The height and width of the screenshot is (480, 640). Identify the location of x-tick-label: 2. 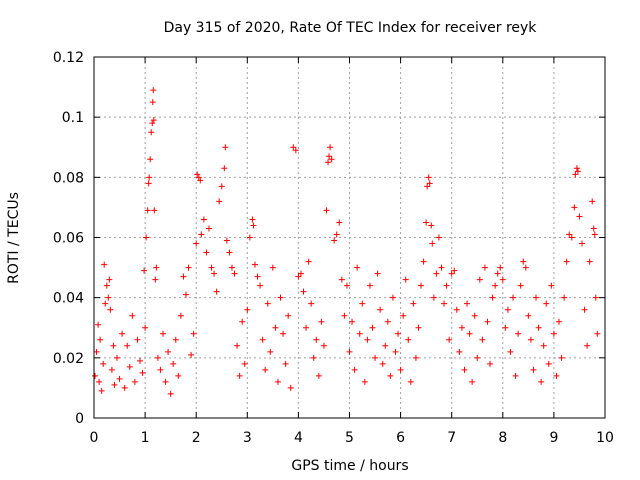
(196, 438).